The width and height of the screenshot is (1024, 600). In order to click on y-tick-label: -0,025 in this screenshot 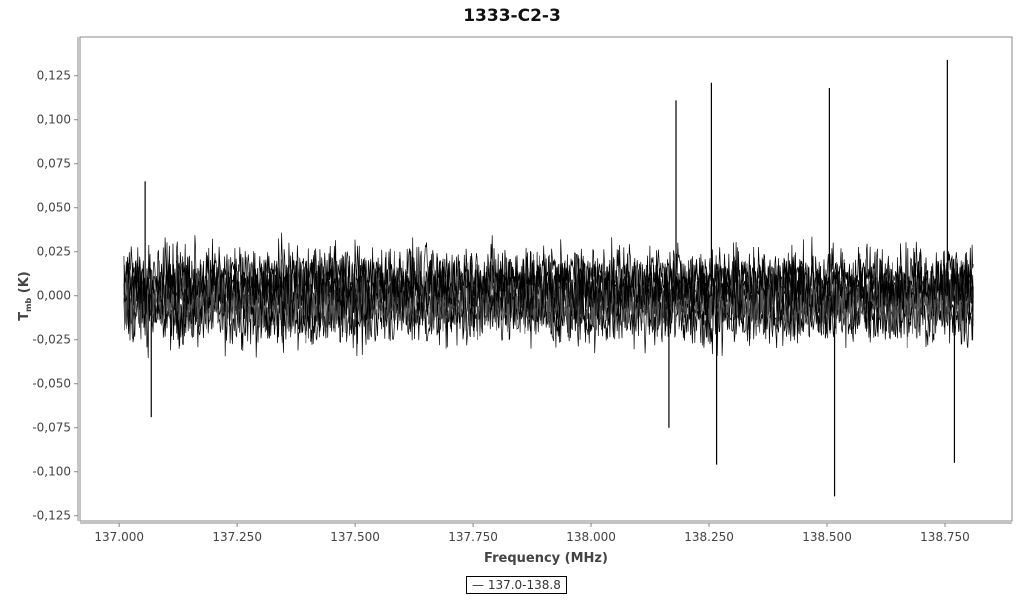, I will do `click(51, 340)`.